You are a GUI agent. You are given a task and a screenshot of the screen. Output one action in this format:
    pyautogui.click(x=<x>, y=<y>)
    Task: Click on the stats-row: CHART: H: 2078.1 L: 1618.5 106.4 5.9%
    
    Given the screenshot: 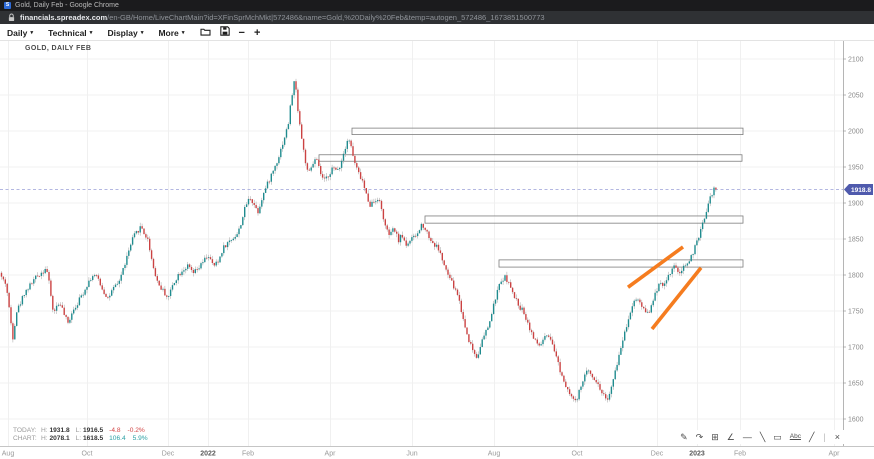 What is the action you would take?
    pyautogui.click(x=84, y=439)
    